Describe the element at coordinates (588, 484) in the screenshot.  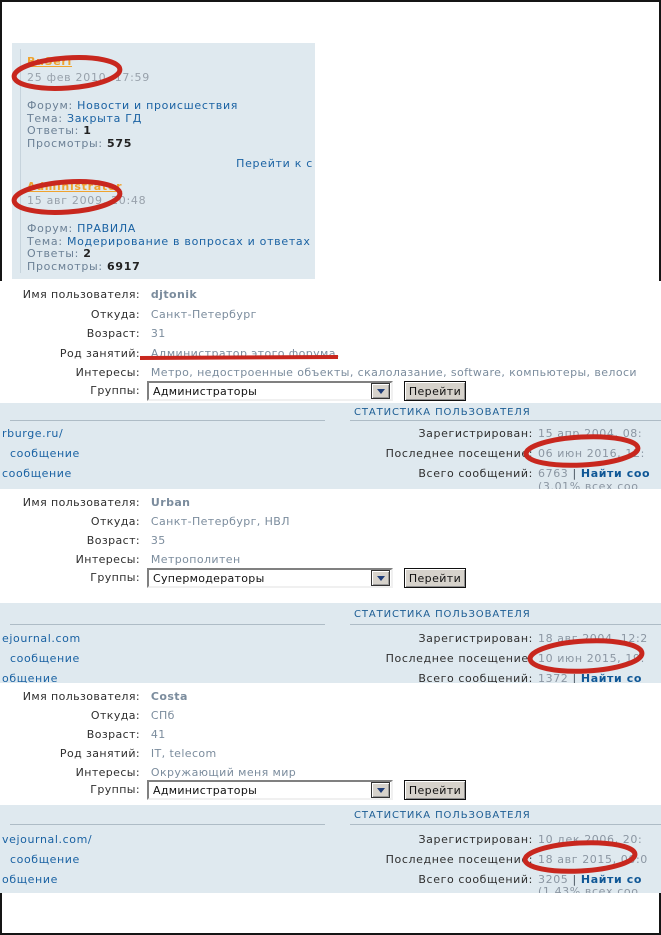
I see `posts-percent: (3.01% всех соо` at that location.